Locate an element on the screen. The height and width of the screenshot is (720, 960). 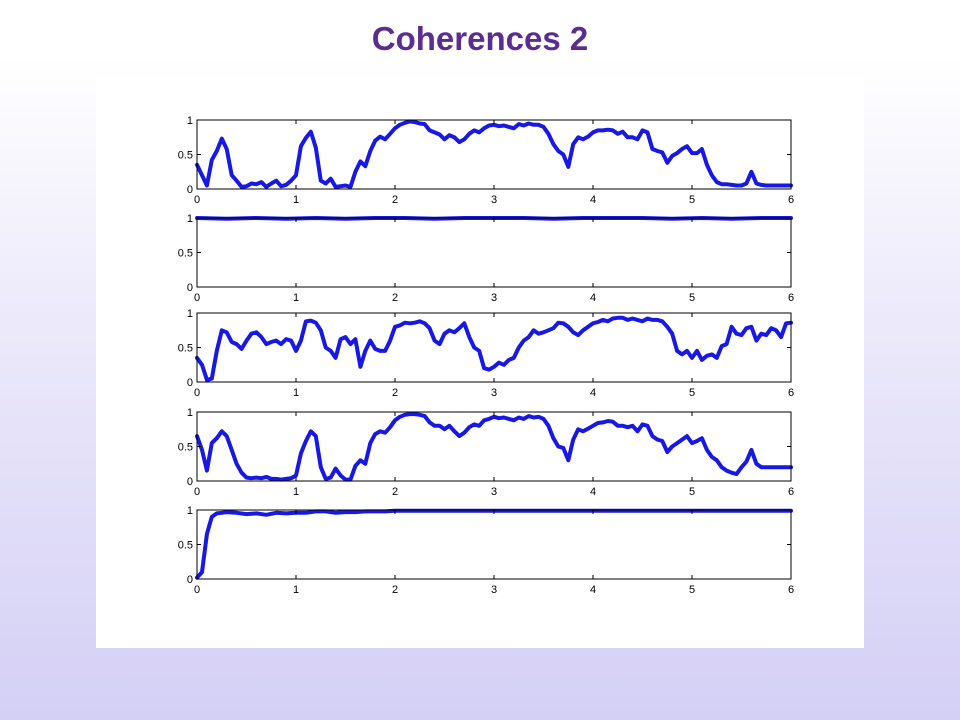
subplot-3: 0 1 2 3 4 5 6 0 0.5 1 is located at coordinates (486, 353).